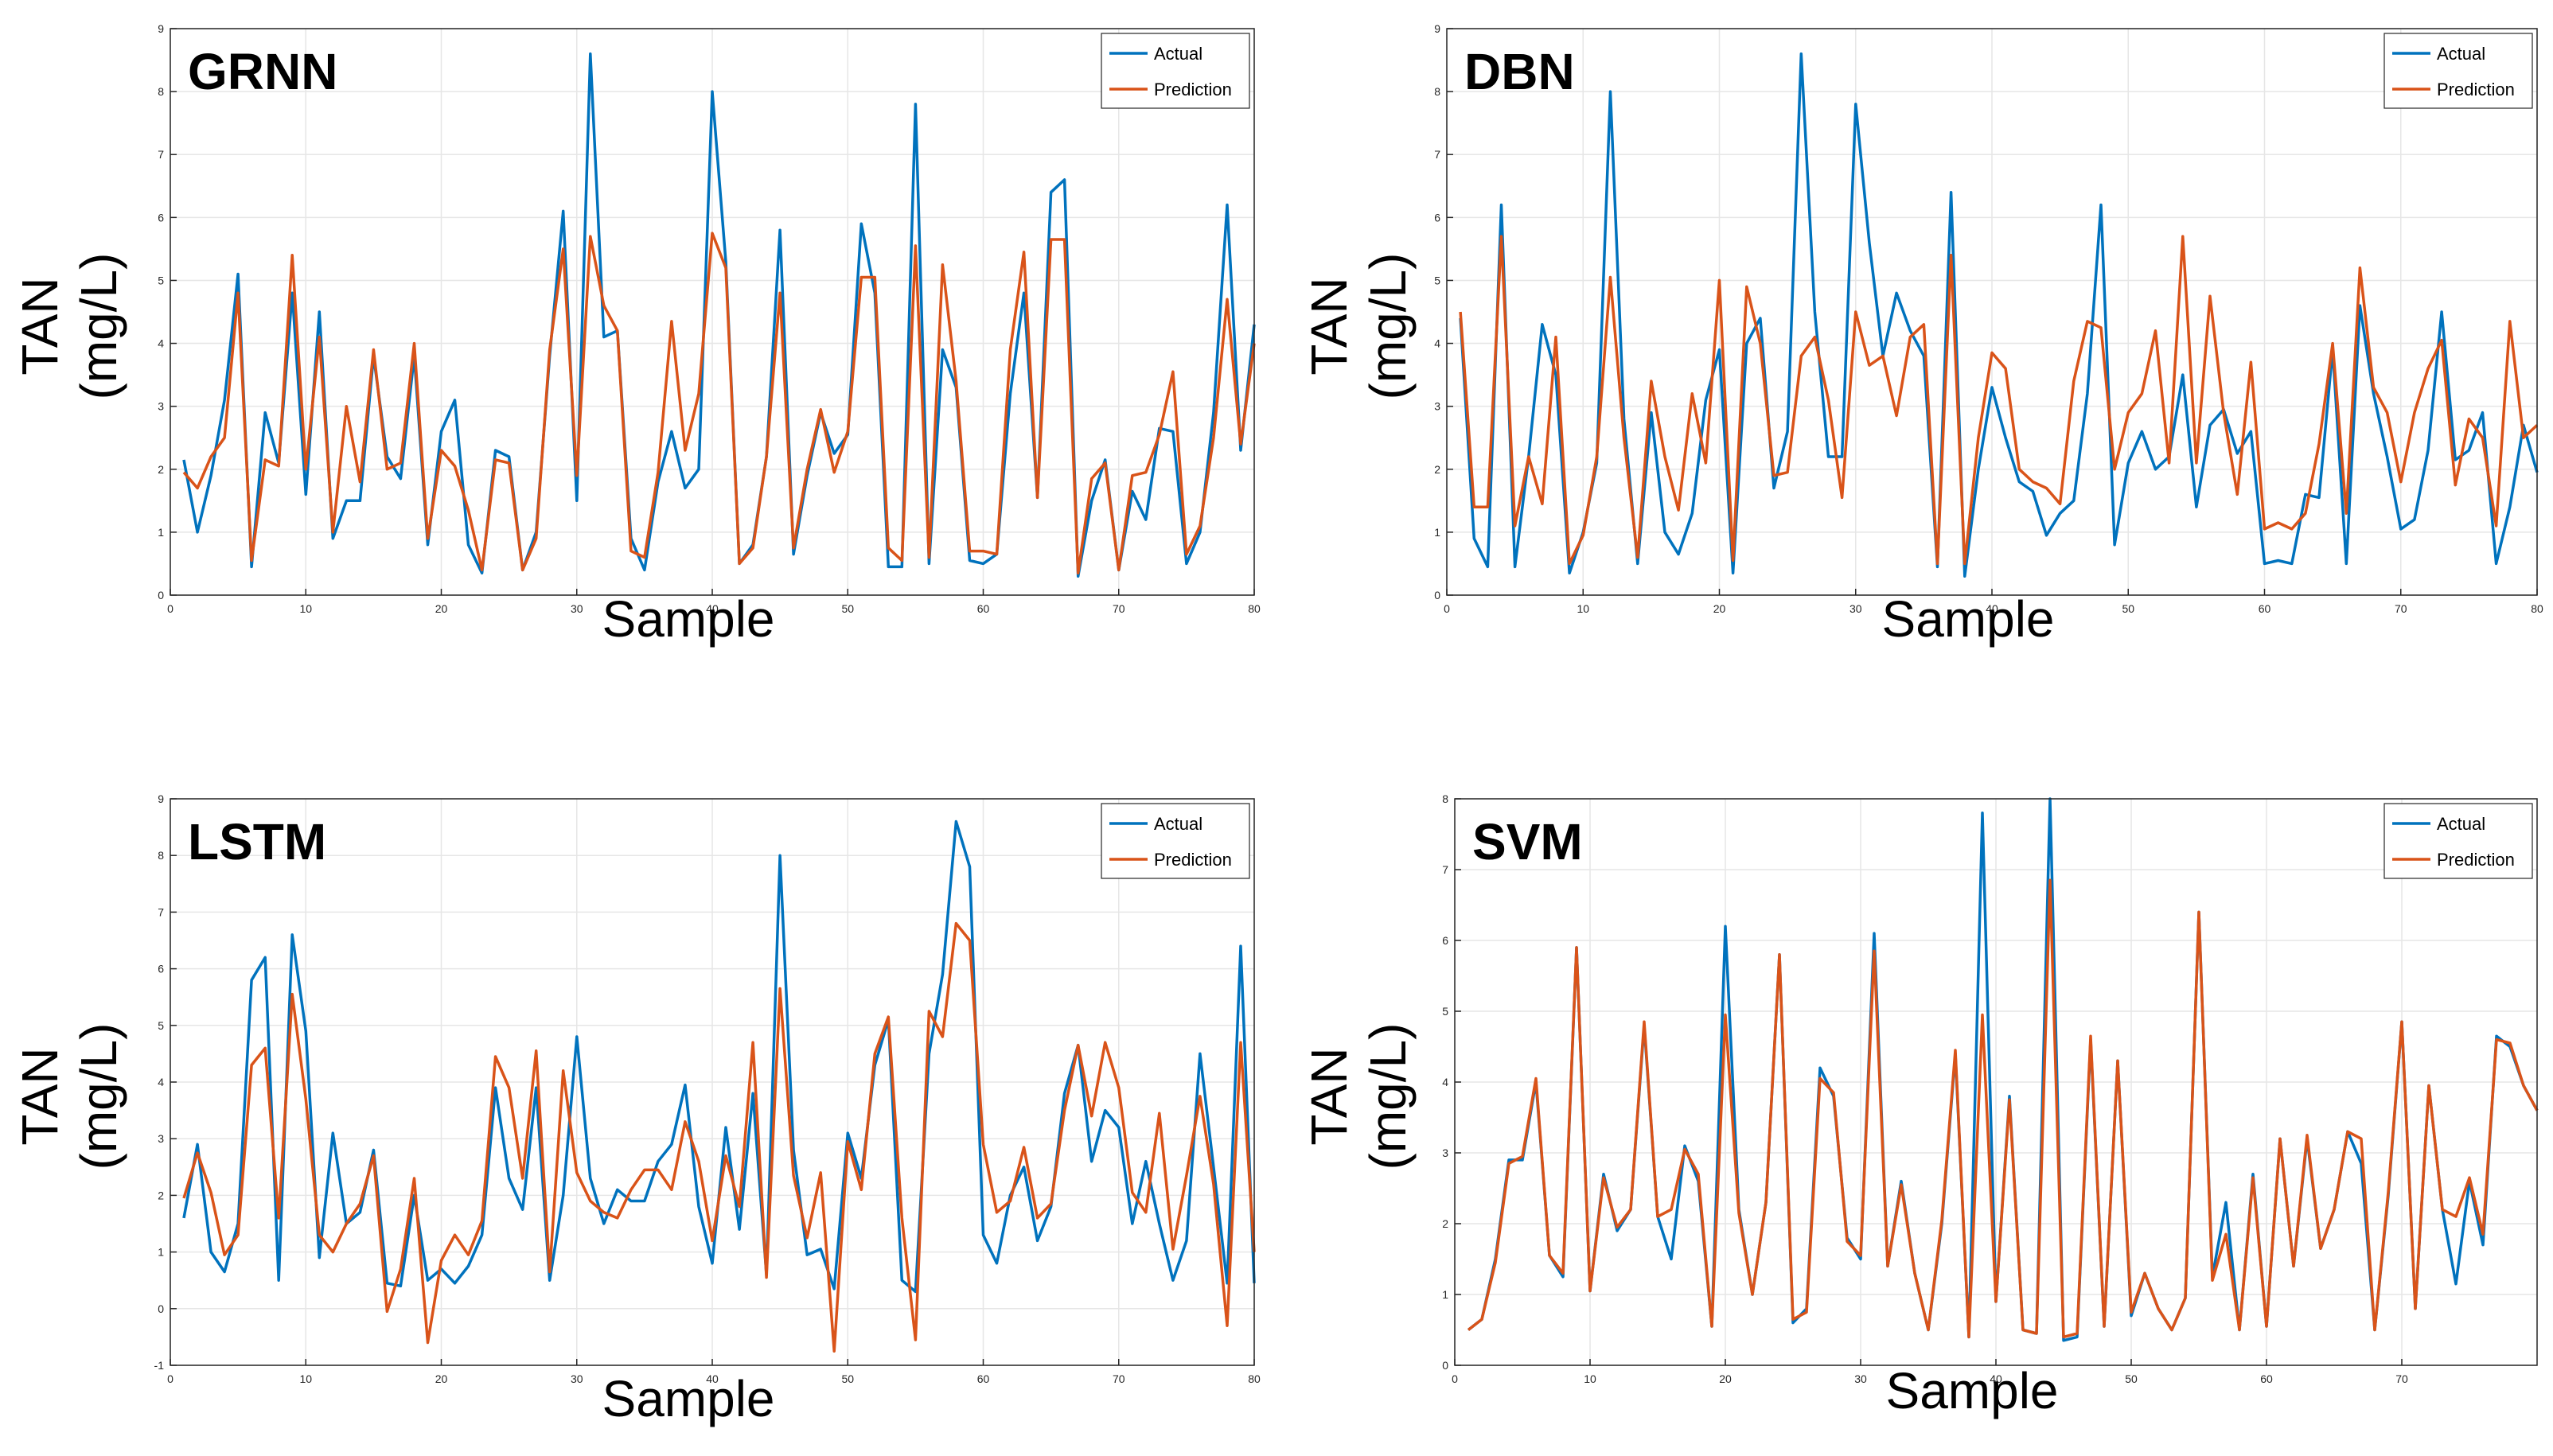 Image resolution: width=2553 pixels, height=1456 pixels. Describe the element at coordinates (688, 1398) in the screenshot. I see `lstm-x-axis-label: Sample` at that location.